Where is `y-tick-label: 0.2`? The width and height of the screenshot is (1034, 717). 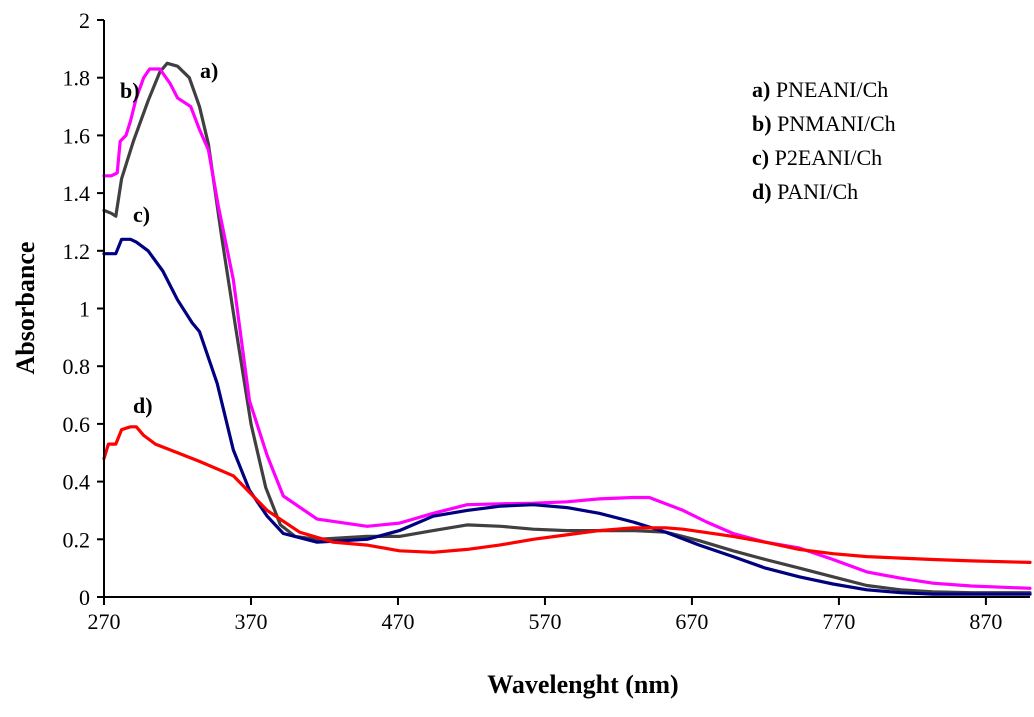
y-tick-label: 0.2 is located at coordinates (77, 539).